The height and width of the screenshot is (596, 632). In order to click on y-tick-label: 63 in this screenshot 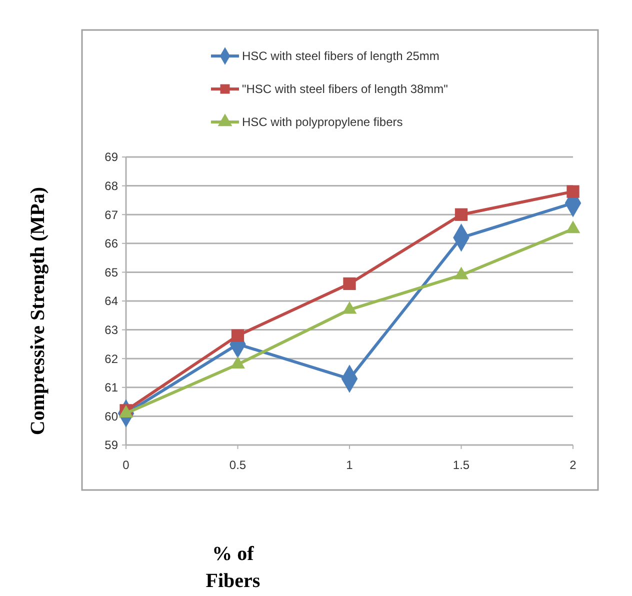, I will do `click(111, 330)`.